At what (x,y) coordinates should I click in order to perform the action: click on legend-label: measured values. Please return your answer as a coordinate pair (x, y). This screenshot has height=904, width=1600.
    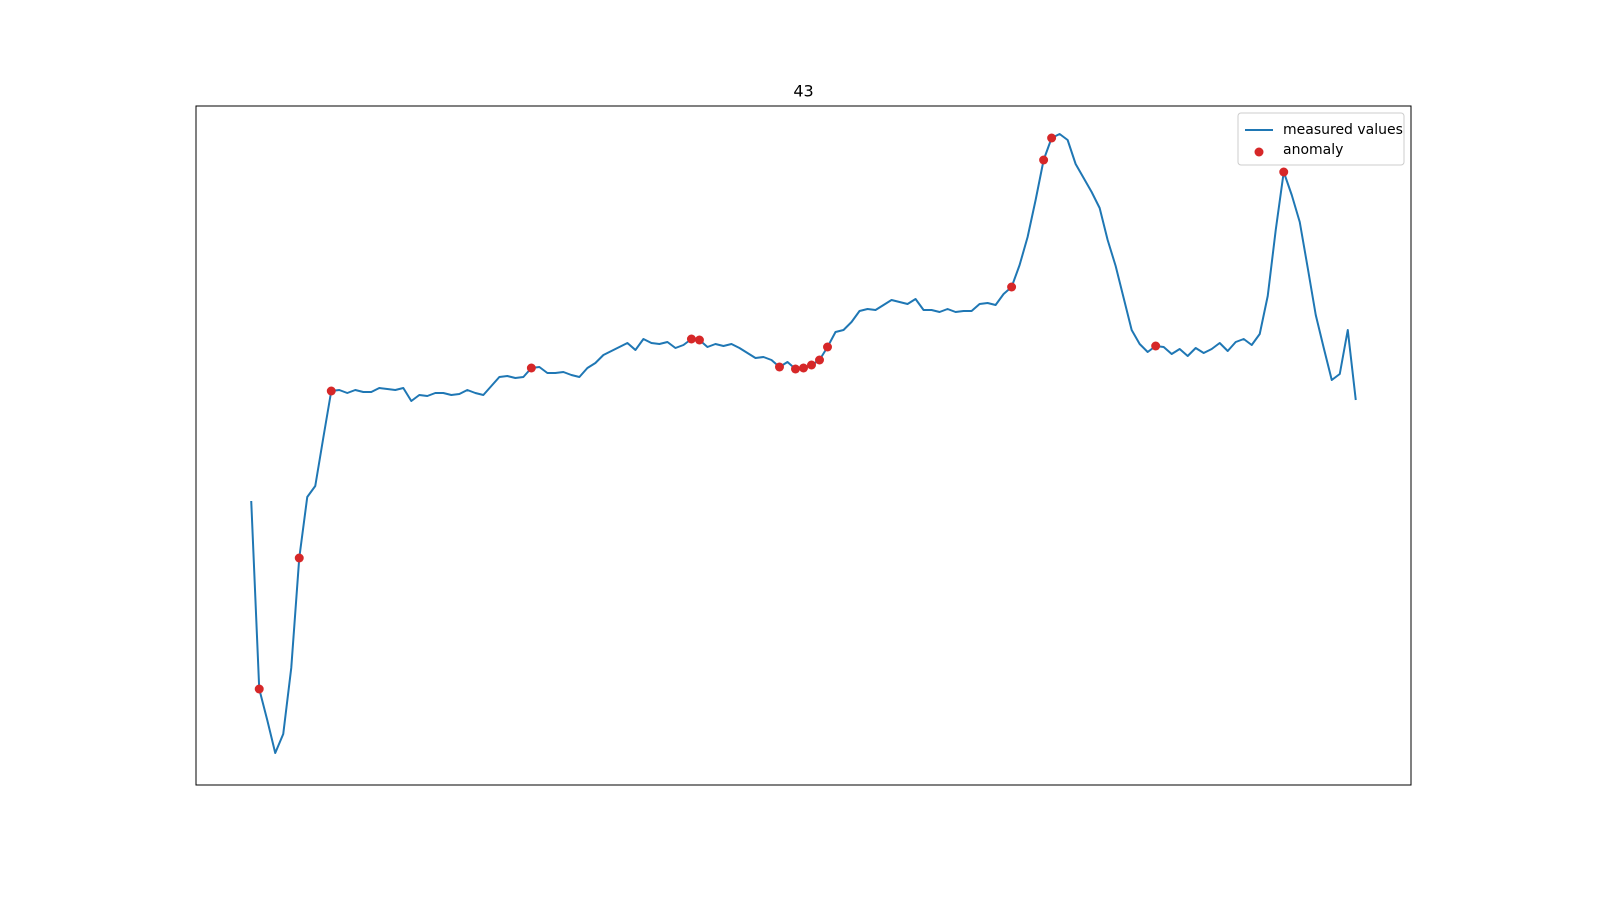
    Looking at the image, I should click on (1343, 130).